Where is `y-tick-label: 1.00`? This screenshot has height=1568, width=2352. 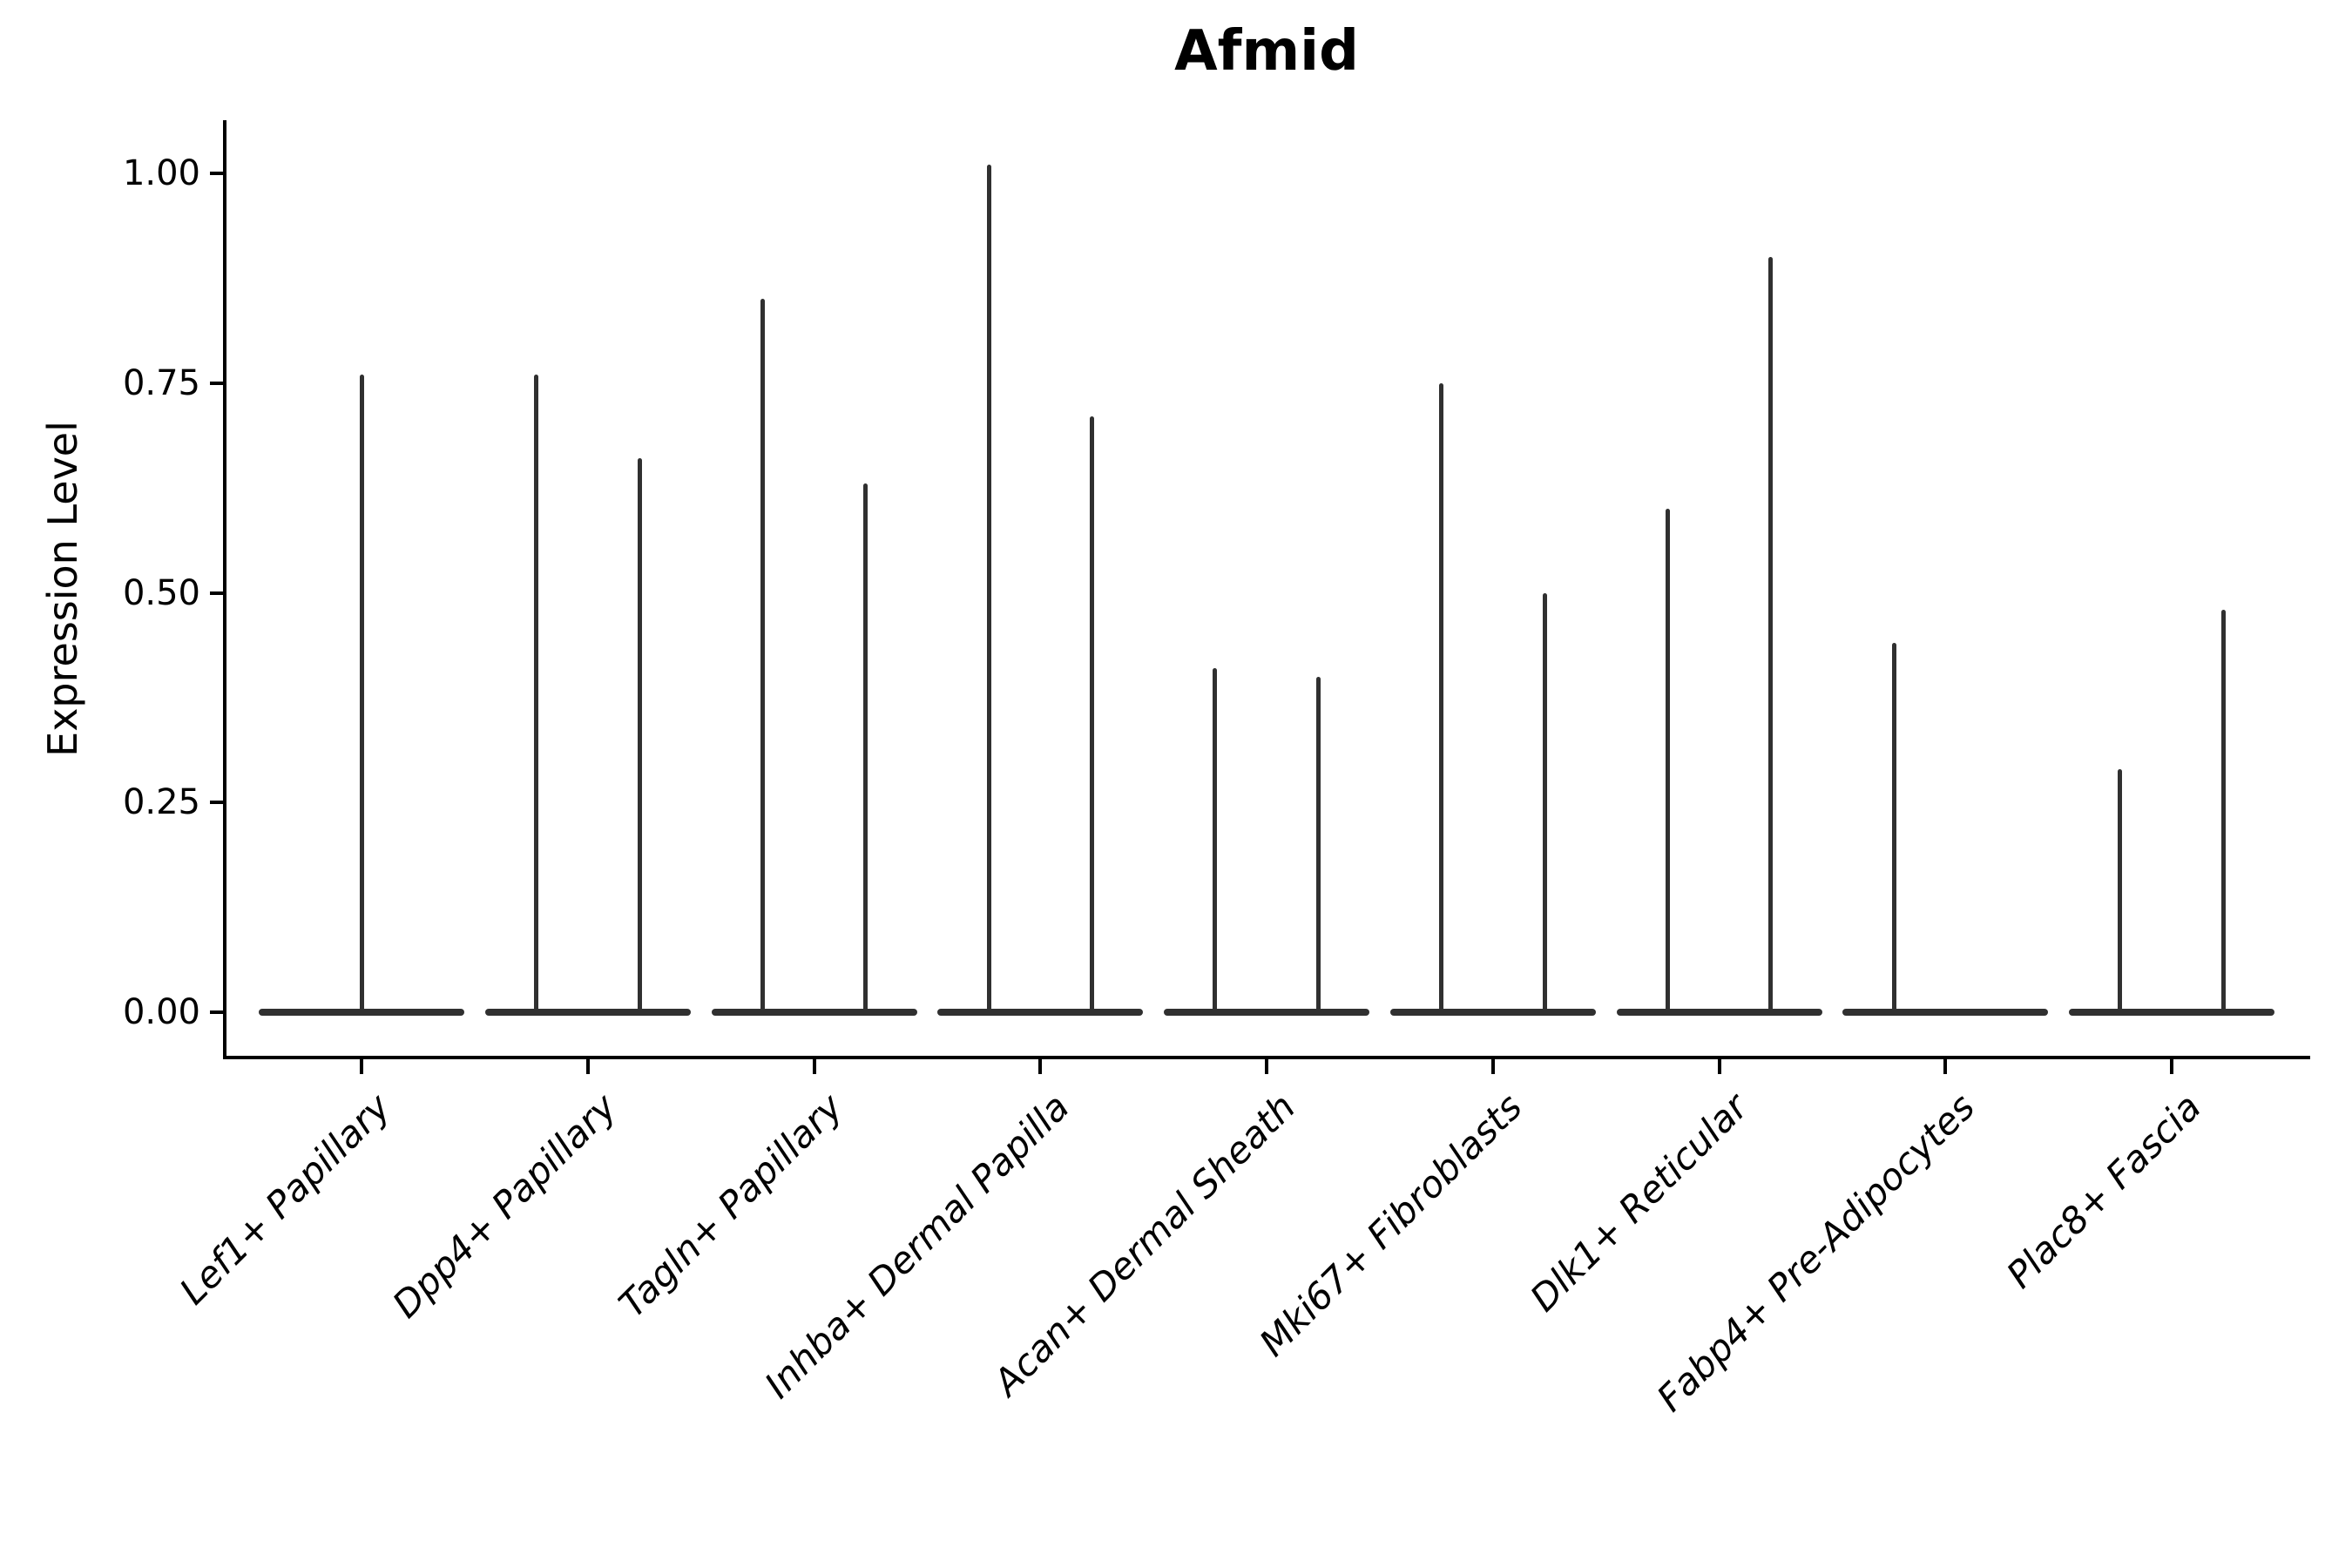 y-tick-label: 1.00 is located at coordinates (161, 173).